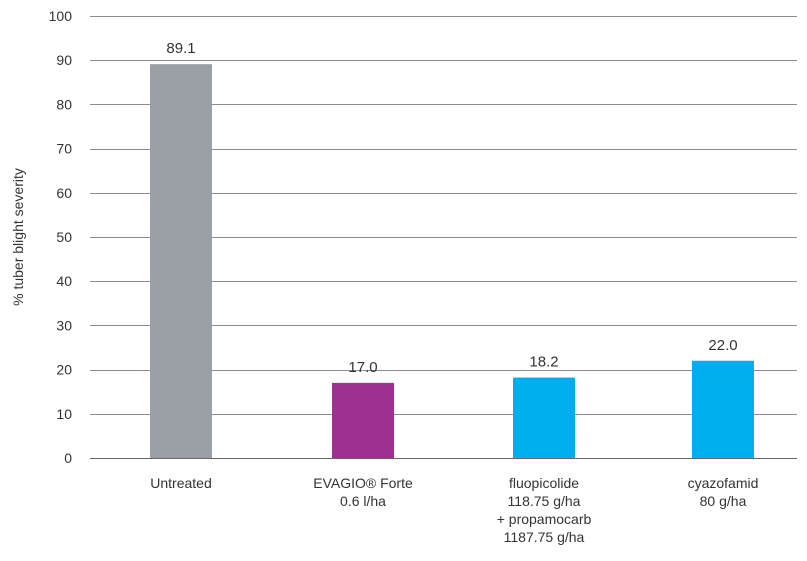 Image resolution: width=807 pixels, height=561 pixels. I want to click on x-category-label-line: fluopicolide, so click(544, 483).